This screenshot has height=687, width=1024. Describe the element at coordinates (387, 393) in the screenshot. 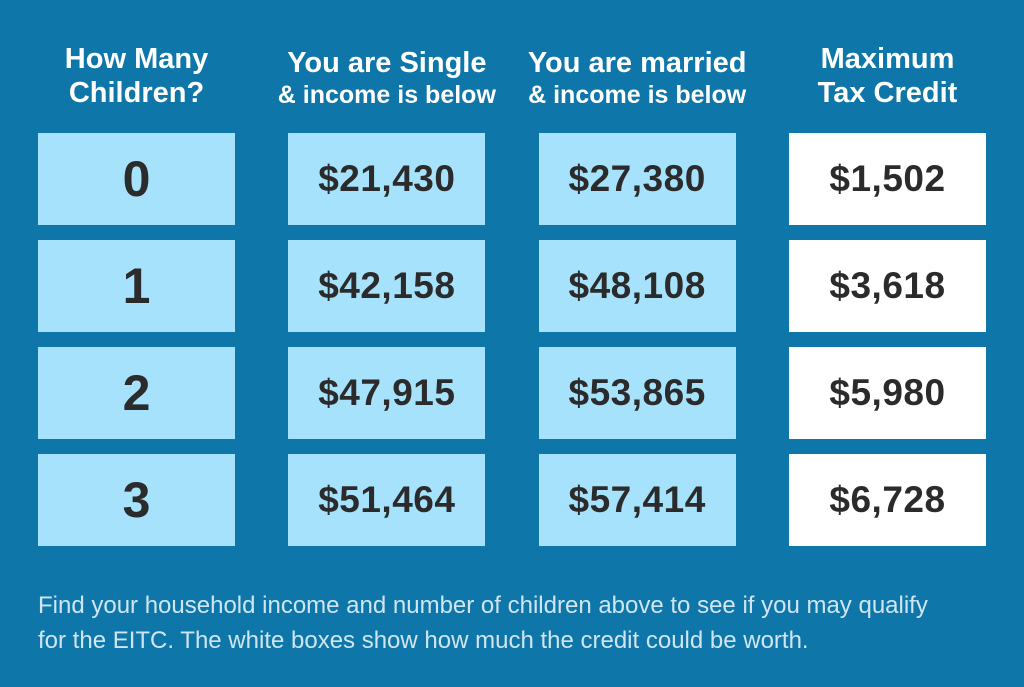

I see `cell-single-limit-row3: $47,915` at that location.